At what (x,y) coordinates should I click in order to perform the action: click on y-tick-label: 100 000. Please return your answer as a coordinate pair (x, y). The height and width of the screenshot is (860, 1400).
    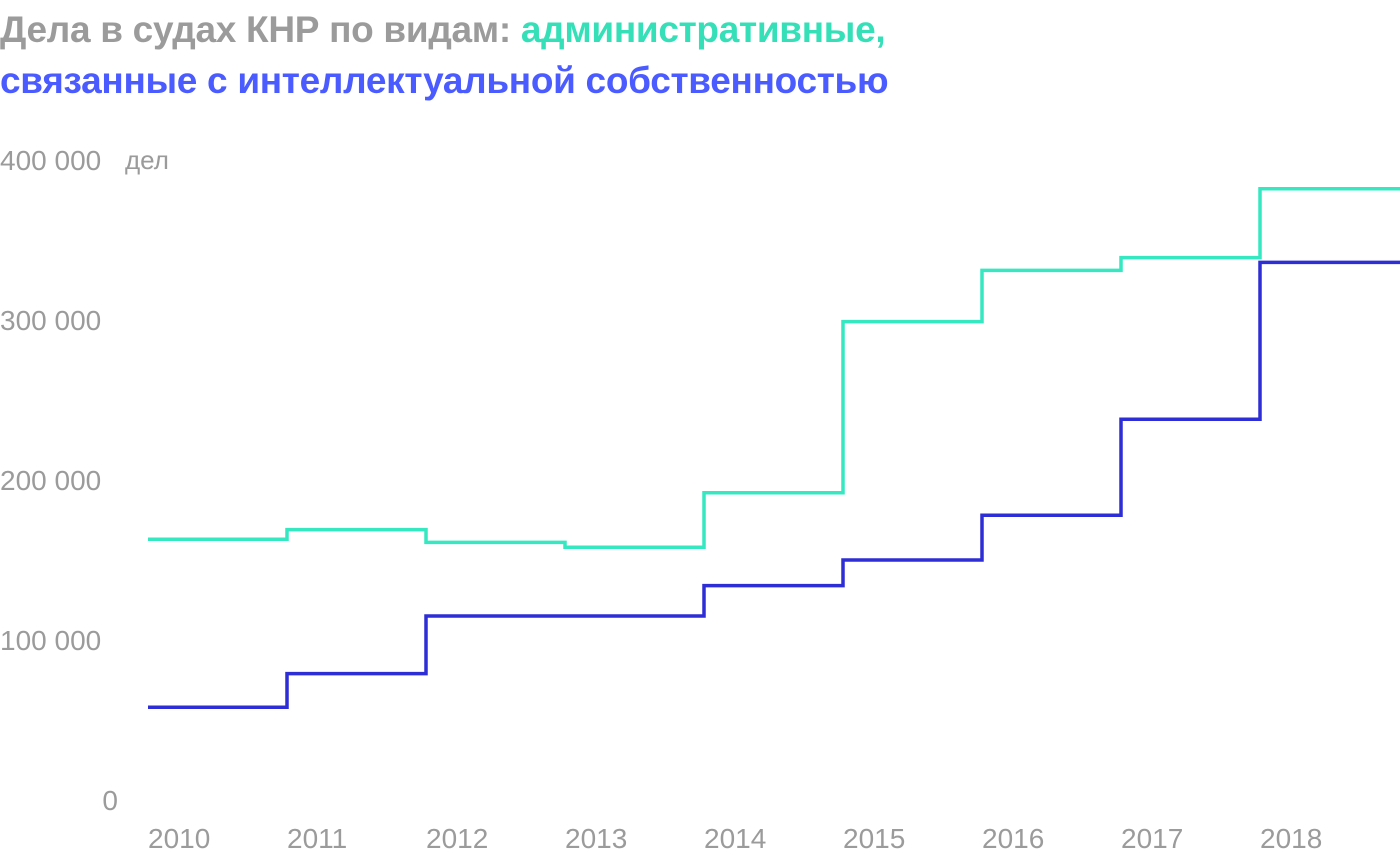
    Looking at the image, I should click on (50, 640).